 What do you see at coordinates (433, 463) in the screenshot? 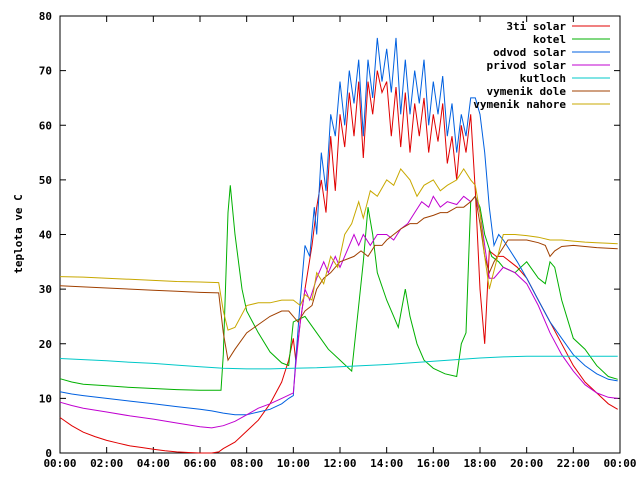
I see `x-tick-label: 16:00` at bounding box center [433, 463].